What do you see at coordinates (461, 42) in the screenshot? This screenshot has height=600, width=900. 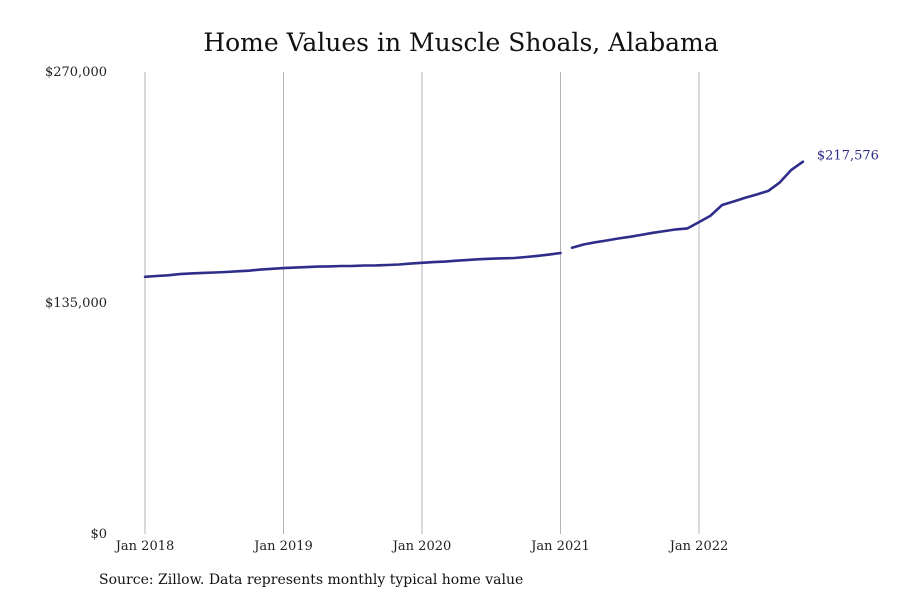 I see `chart-title: Home Values in Muscle Shoals, Alabama` at bounding box center [461, 42].